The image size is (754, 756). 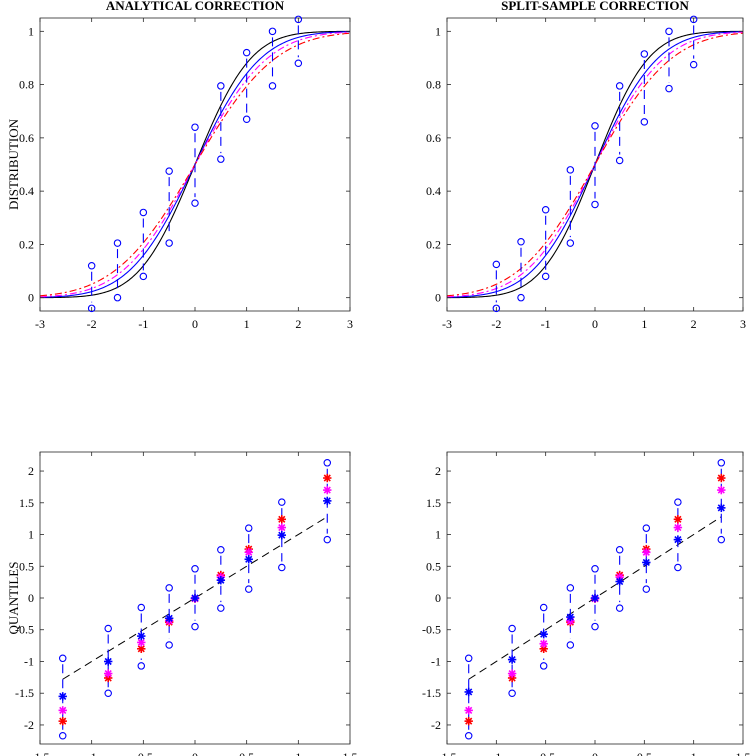 What do you see at coordinates (595, 6) in the screenshot?
I see `chart-title: SPLIT-SAMPLE CORRECTION` at bounding box center [595, 6].